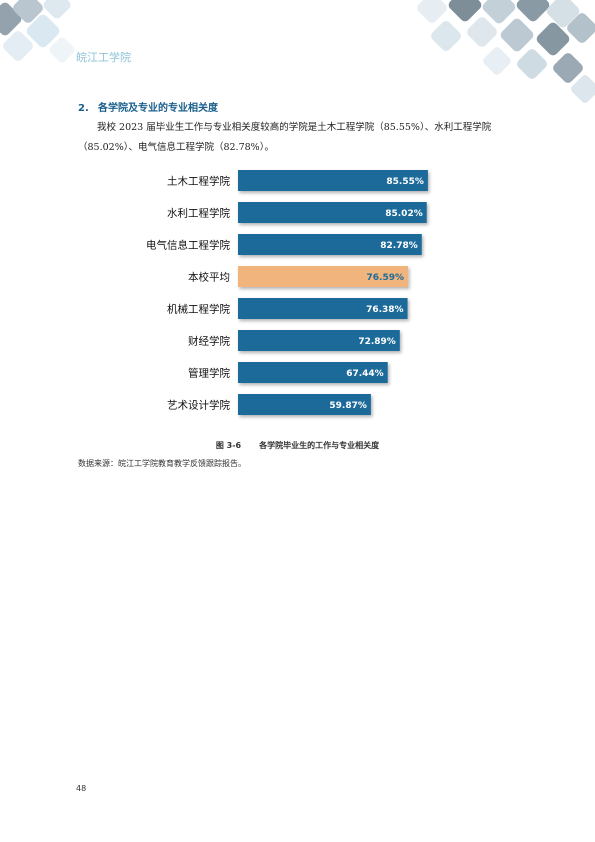 The height and width of the screenshot is (842, 595). What do you see at coordinates (162, 463) in the screenshot?
I see `data-source-note: 数据来源：皖江工学院教育教学反馈跟踪报告。` at bounding box center [162, 463].